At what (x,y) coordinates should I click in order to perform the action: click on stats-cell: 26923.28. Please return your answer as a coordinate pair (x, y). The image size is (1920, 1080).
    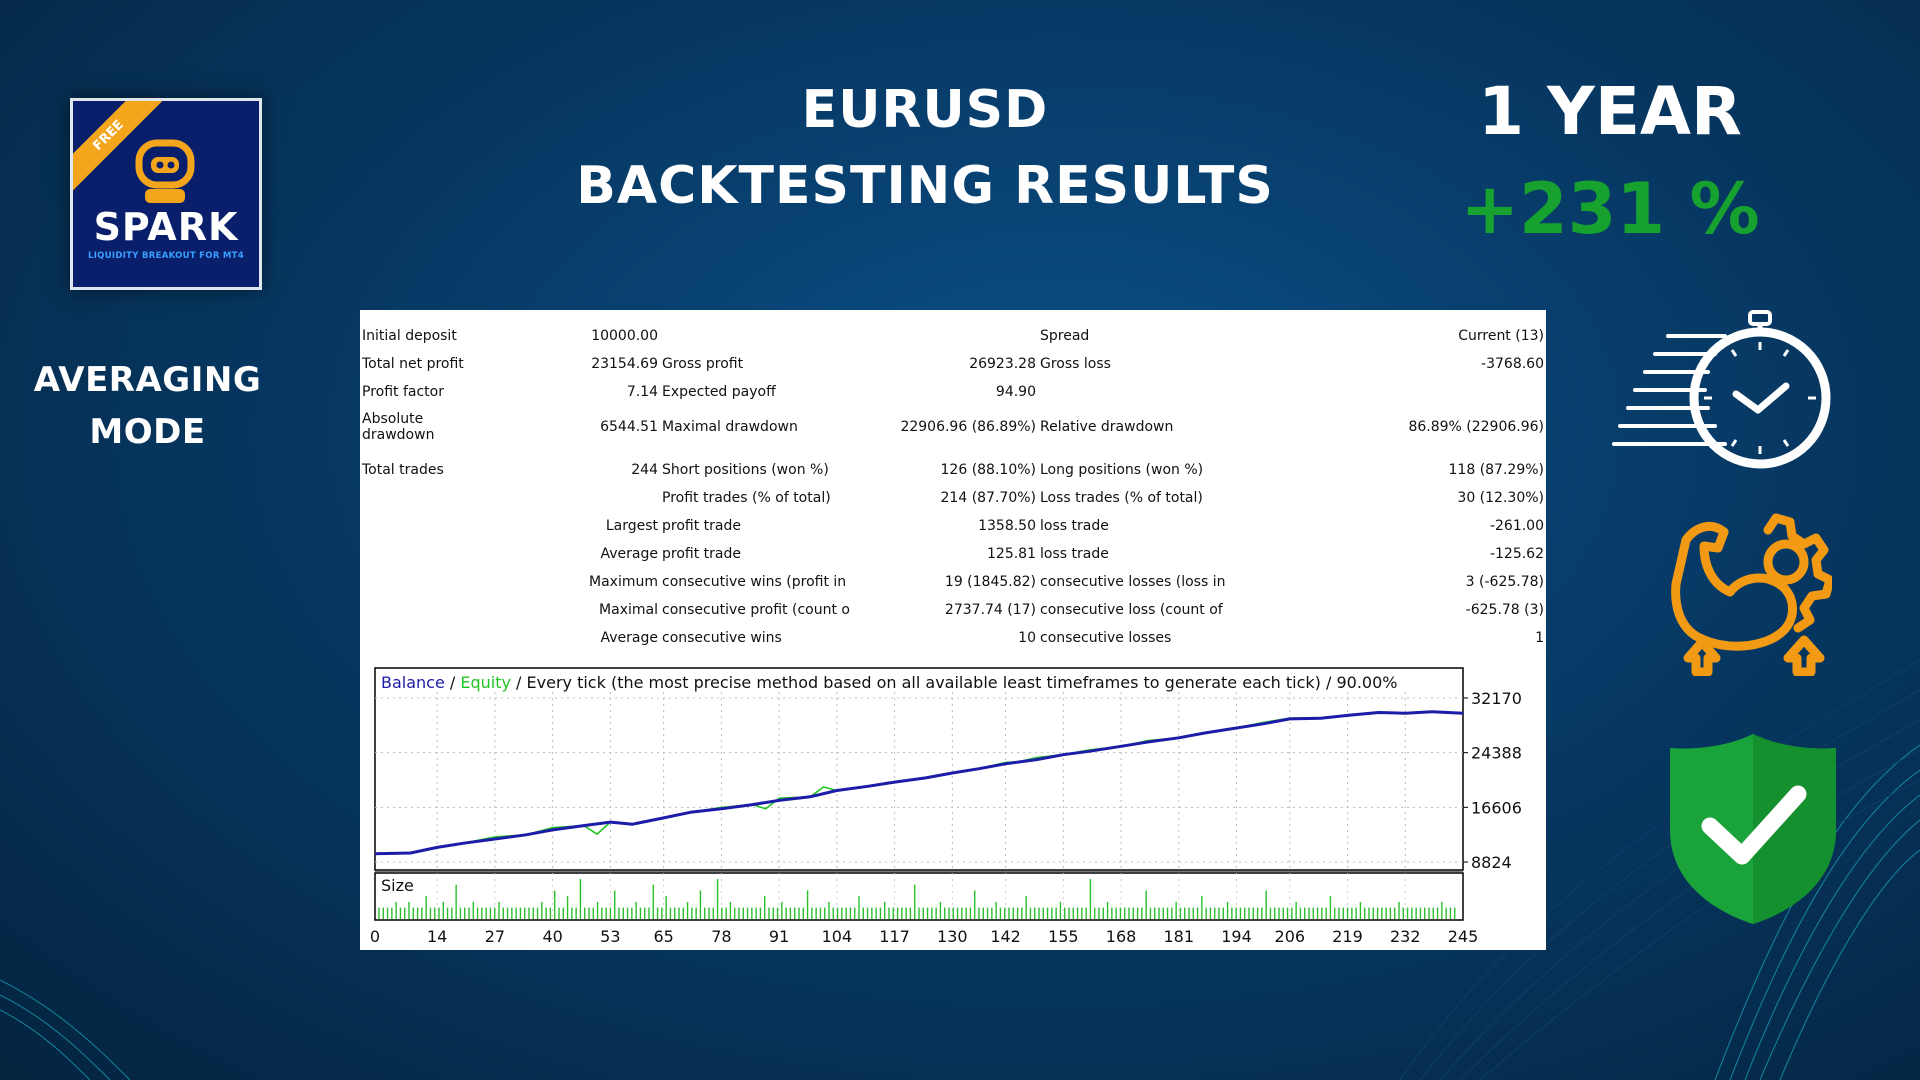
    Looking at the image, I should click on (1002, 364).